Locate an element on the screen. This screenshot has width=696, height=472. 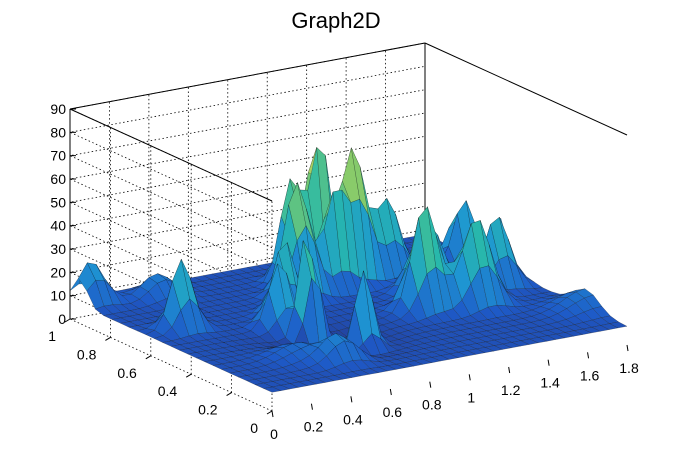
y-tick-label: 0.4 is located at coordinates (168, 391).